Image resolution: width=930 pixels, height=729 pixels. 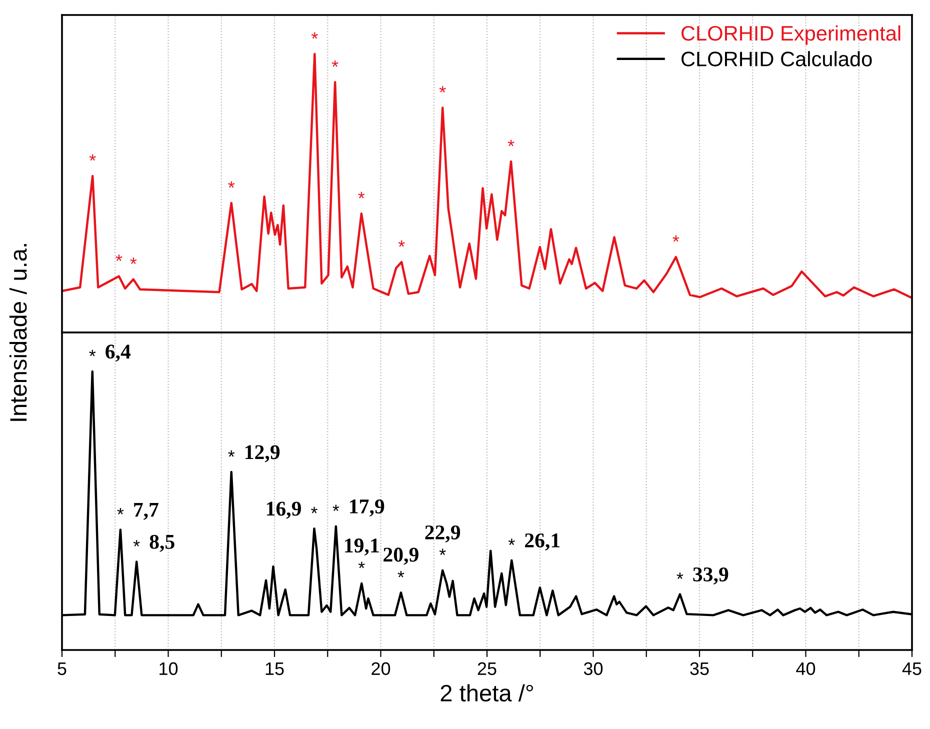 I want to click on annotation: 26,1, so click(x=542, y=541).